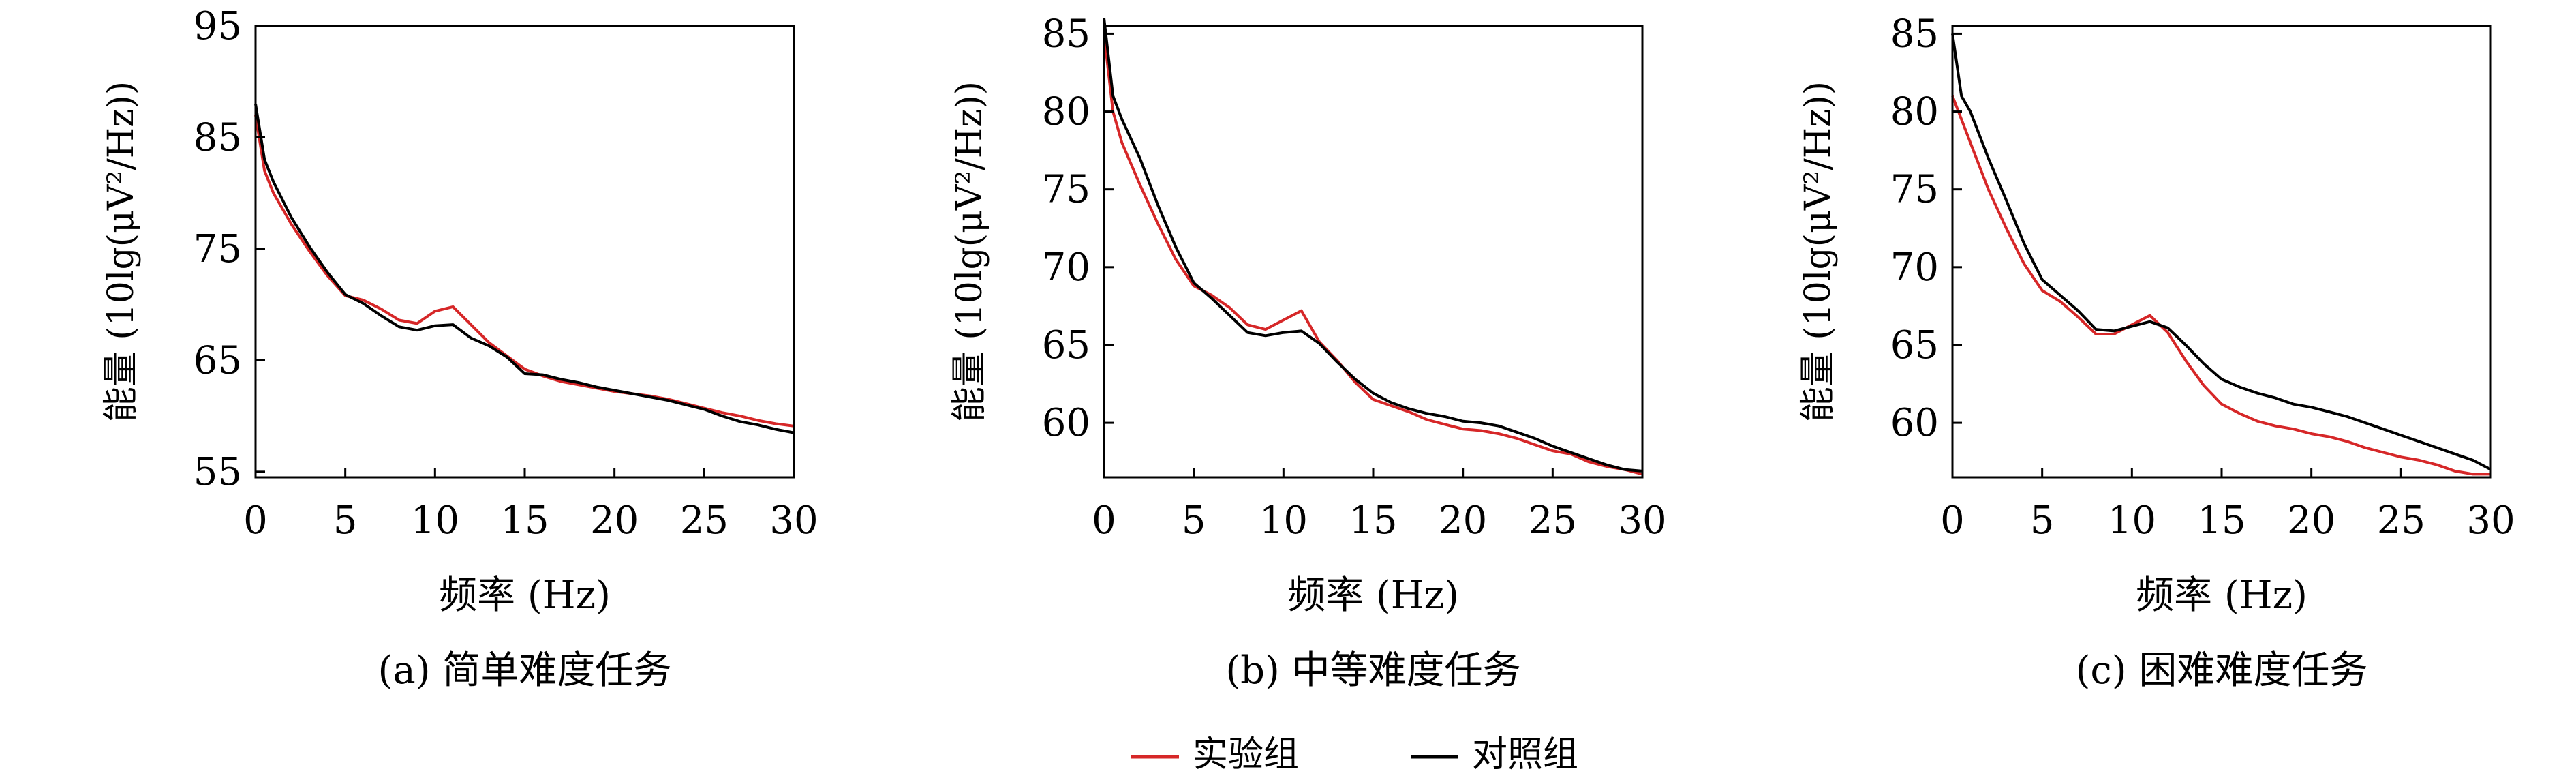  I want to click on x-tick-label-a-10: 10, so click(435, 520).